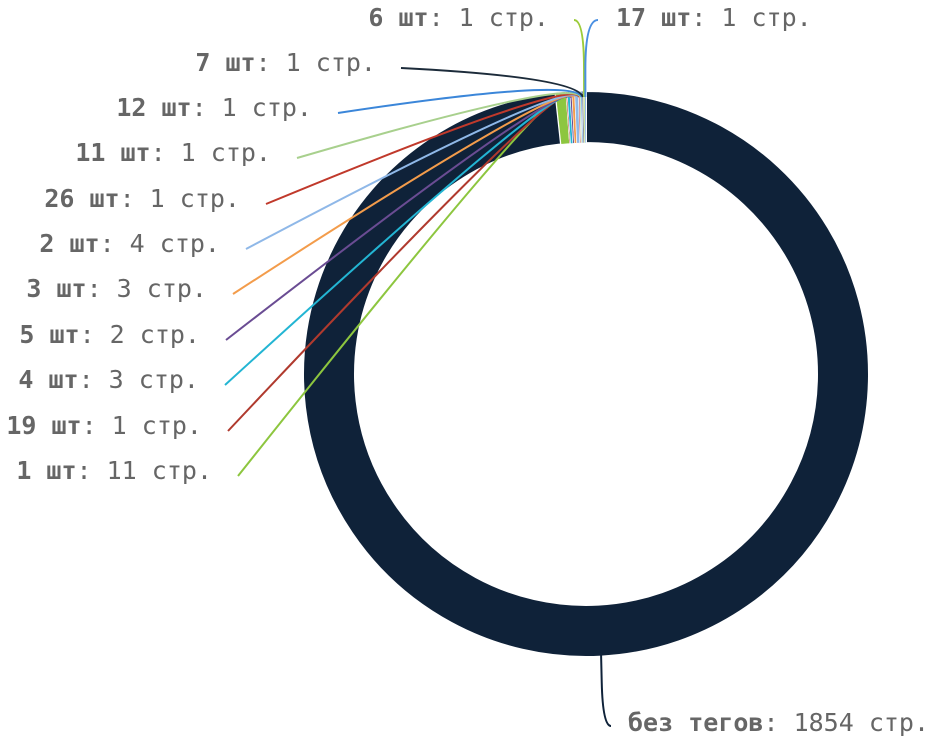 The height and width of the screenshot is (742, 932). Describe the element at coordinates (81, 198) in the screenshot. I see `label-name: 26 шт` at that location.